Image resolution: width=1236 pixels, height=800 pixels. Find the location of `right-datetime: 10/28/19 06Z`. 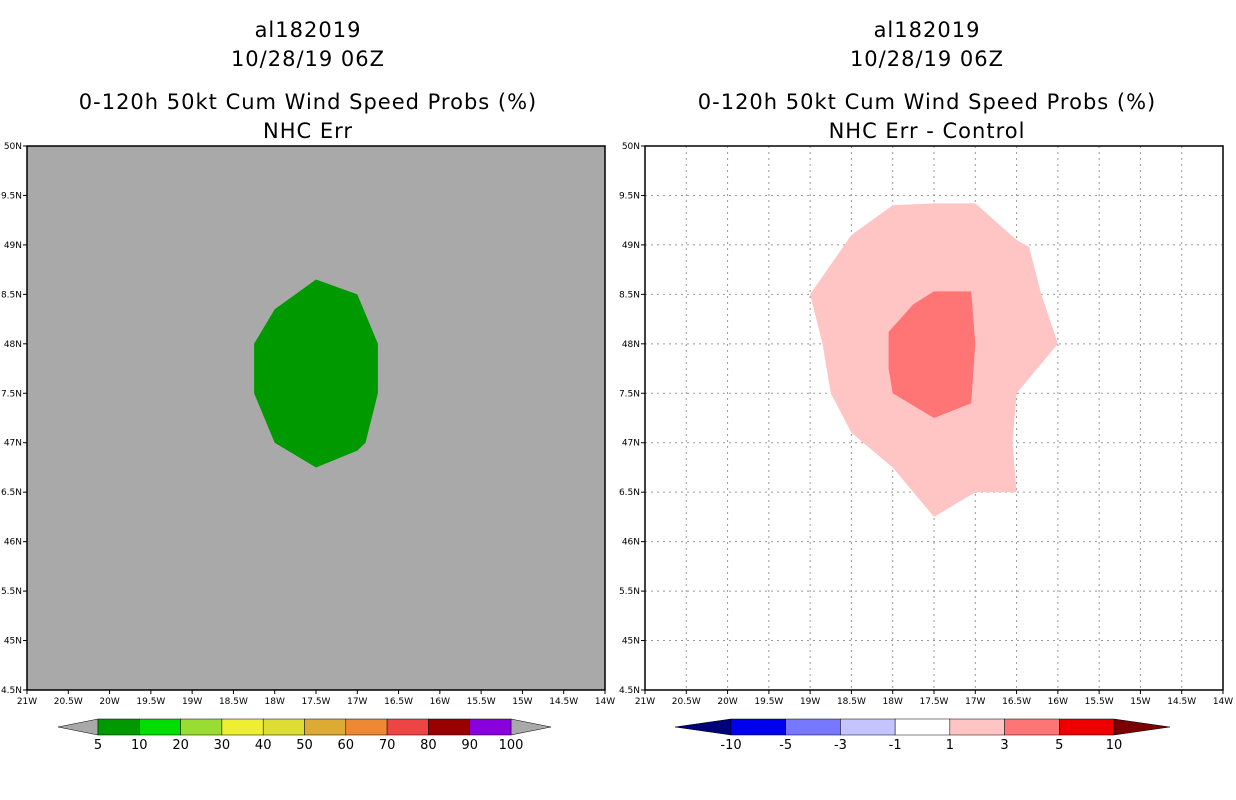

right-datetime: 10/28/19 06Z is located at coordinates (927, 59).